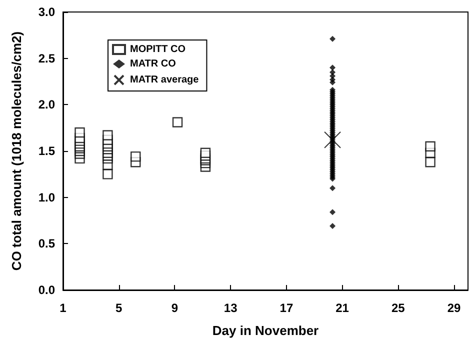  Describe the element at coordinates (47, 243) in the screenshot. I see `y-tick-label: 0.5` at that location.